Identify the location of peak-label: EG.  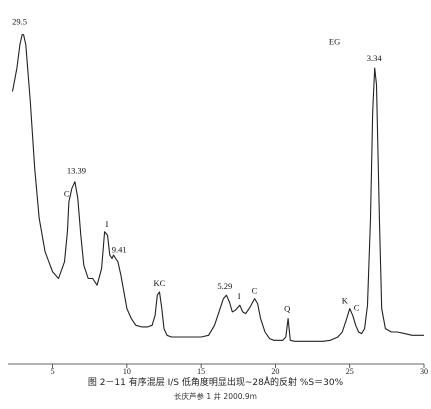
(334, 42).